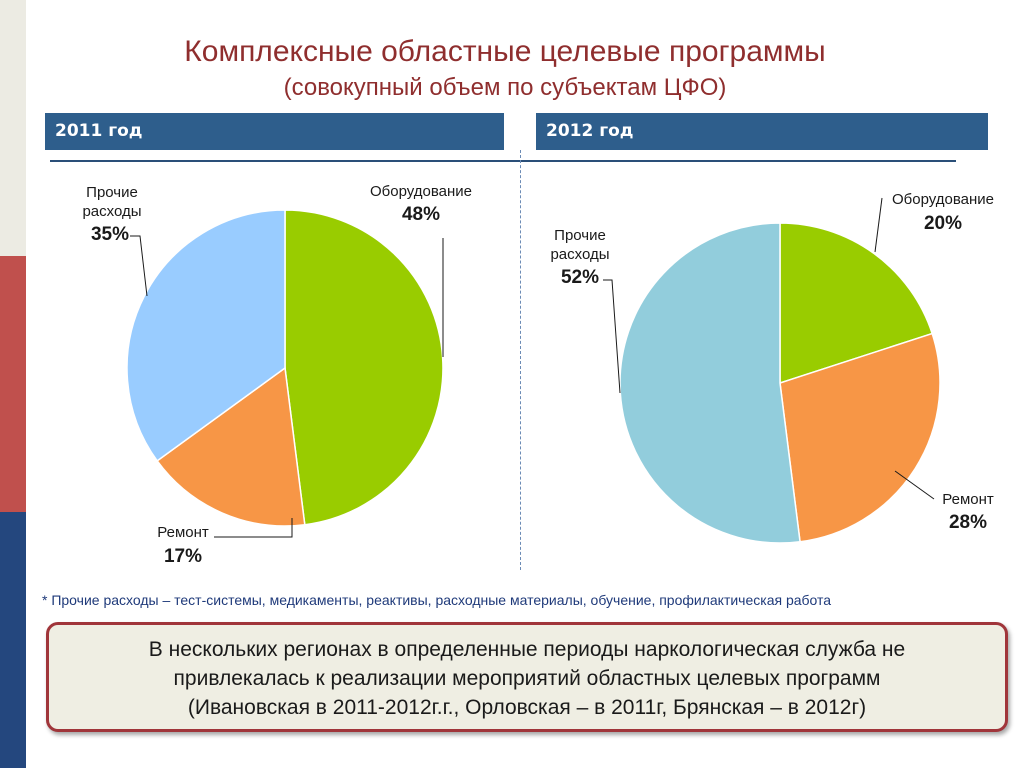  I want to click on year-header-2012: 2012 год, so click(762, 131).